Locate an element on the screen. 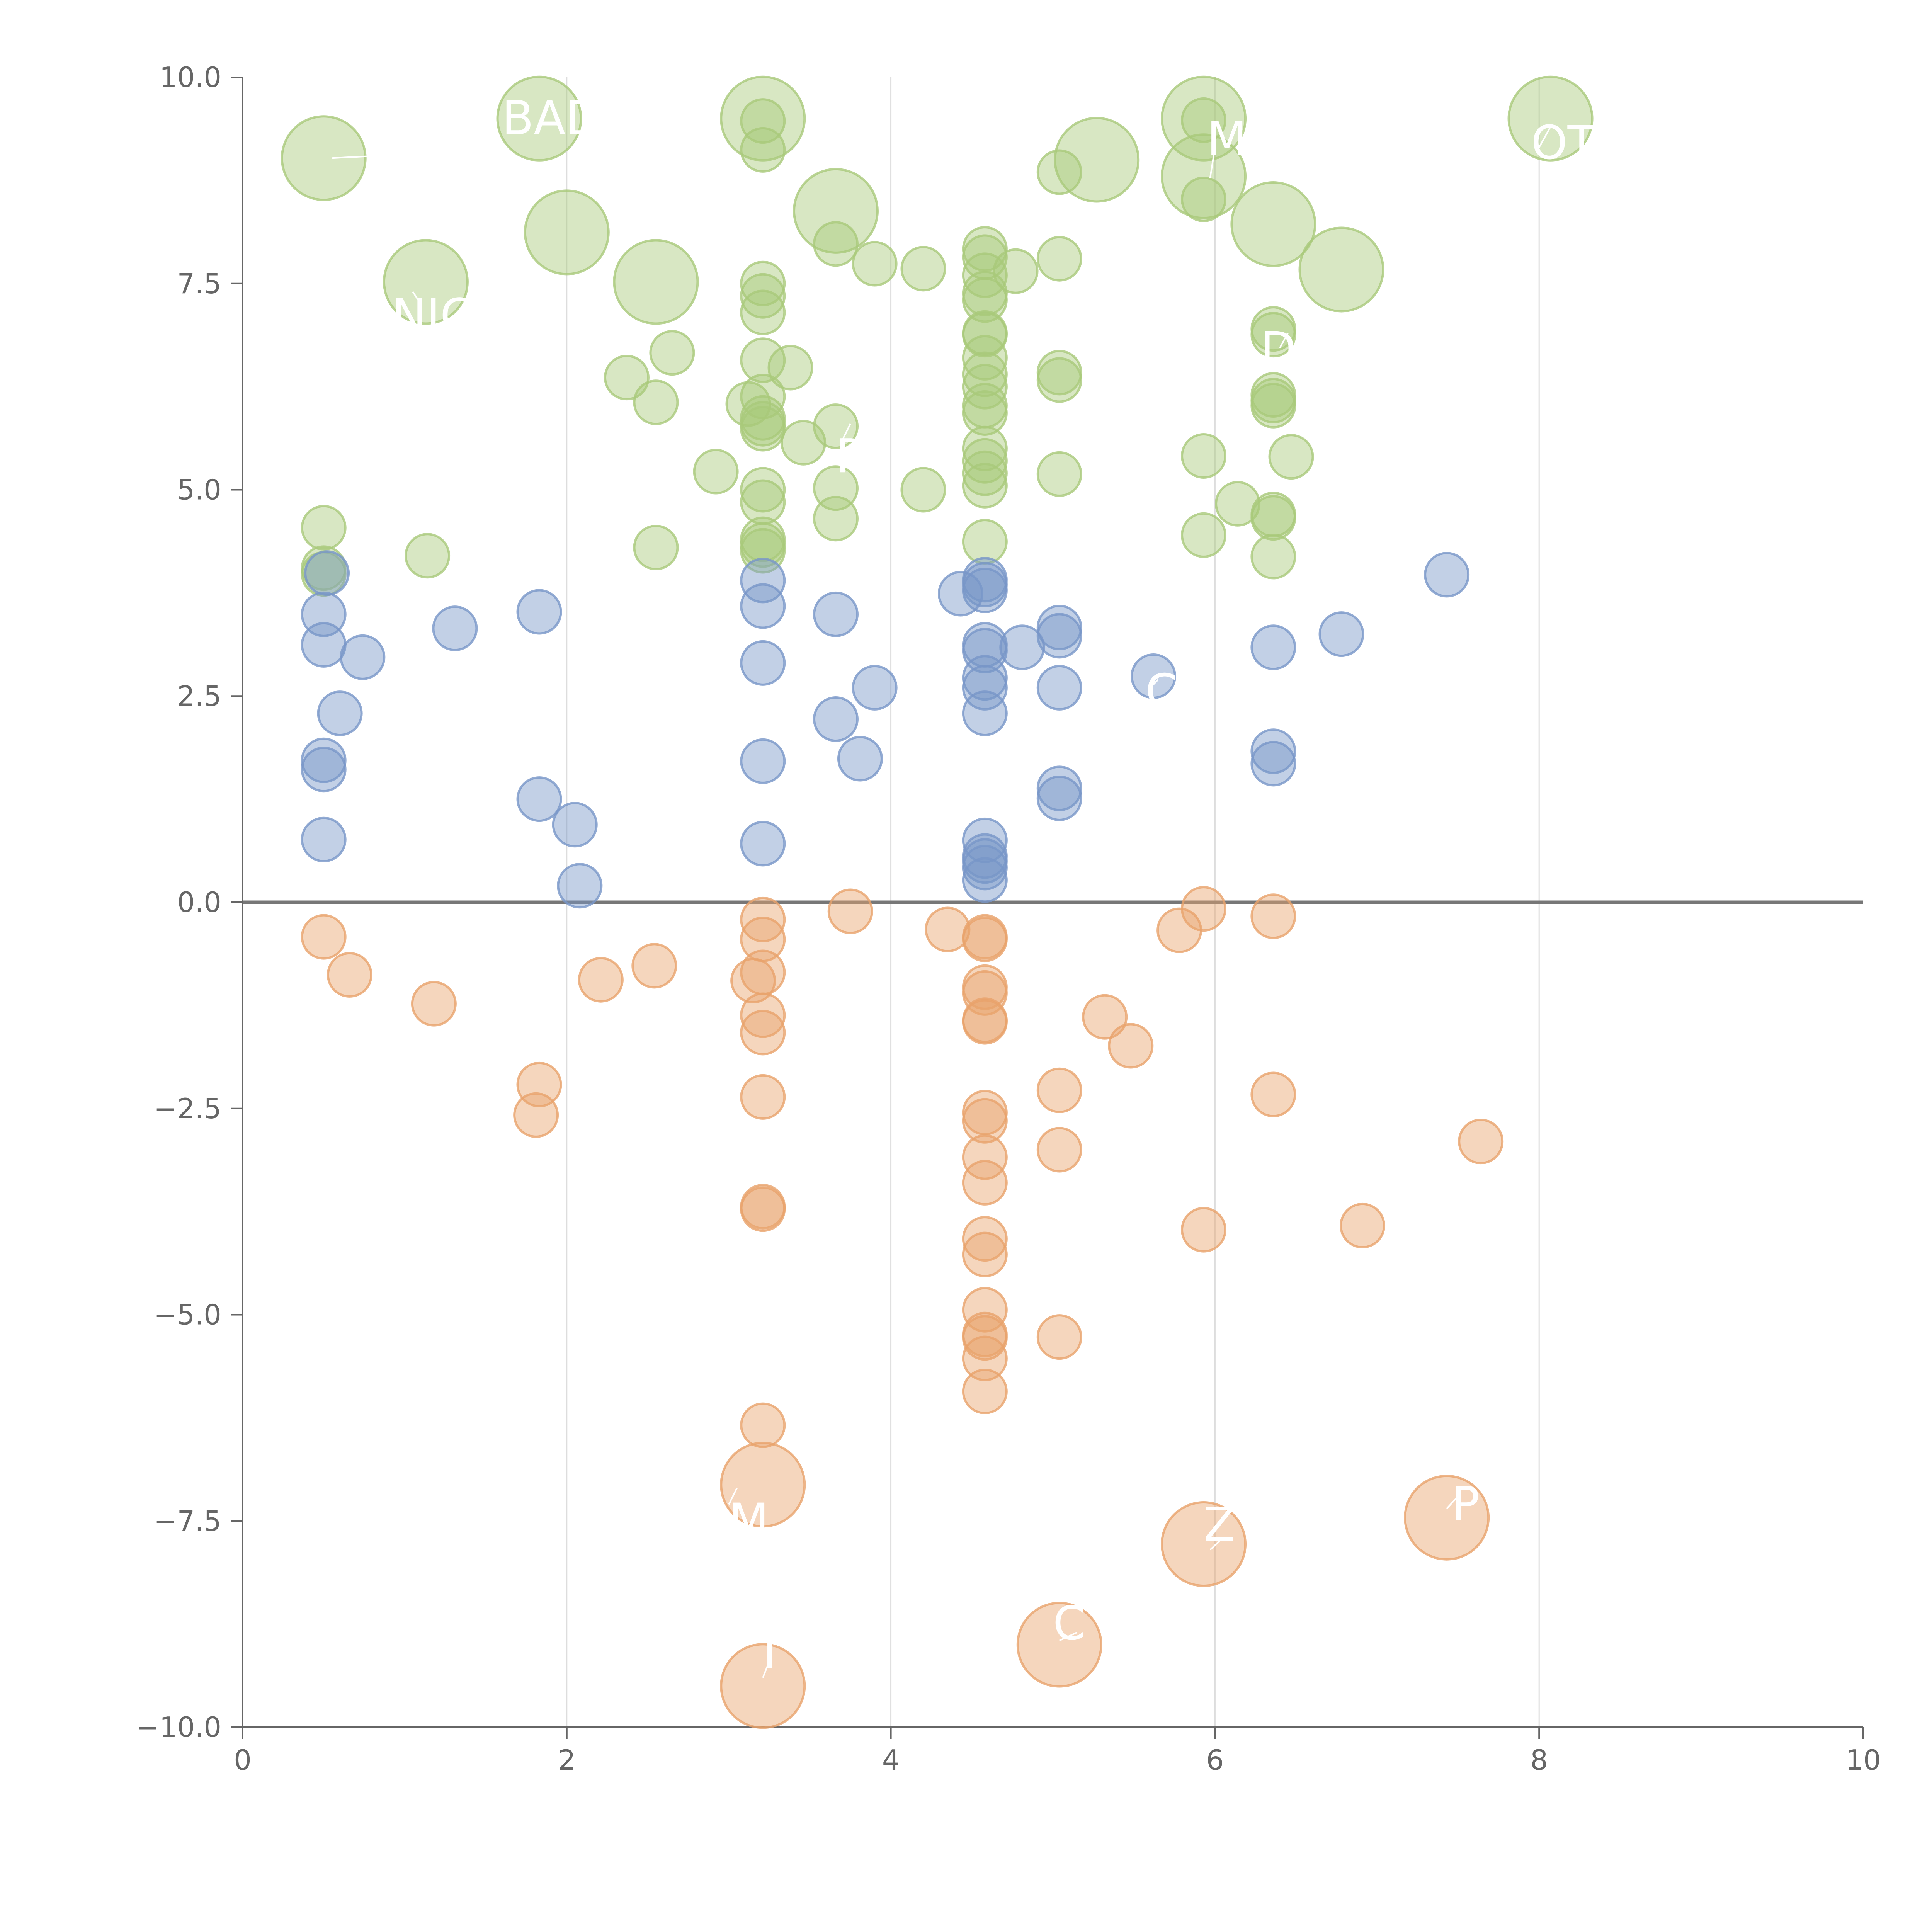  annotation-label: NIC is located at coordinates (432, 316).